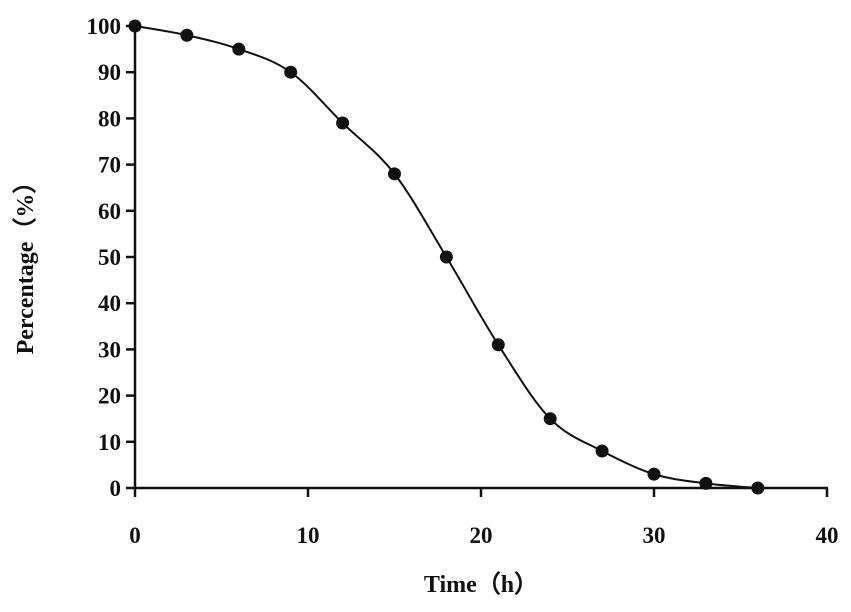  What do you see at coordinates (116, 488) in the screenshot?
I see `y-tick-label: 0` at bounding box center [116, 488].